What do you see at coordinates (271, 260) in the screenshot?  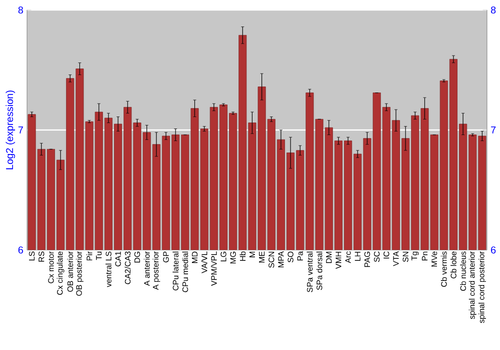 I see `x-tick-label: SCN` at bounding box center [271, 260].